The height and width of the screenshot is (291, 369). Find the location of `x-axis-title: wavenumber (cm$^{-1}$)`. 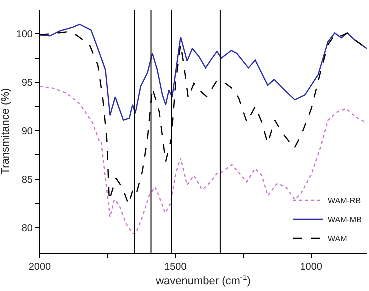

x-axis-title: wavenumber (cm$^{-1}$) is located at coordinates (203, 280).